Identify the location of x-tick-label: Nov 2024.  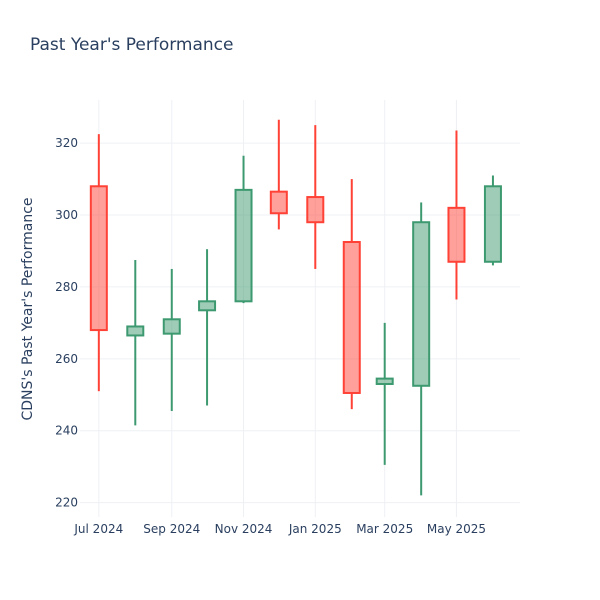
(244, 529).